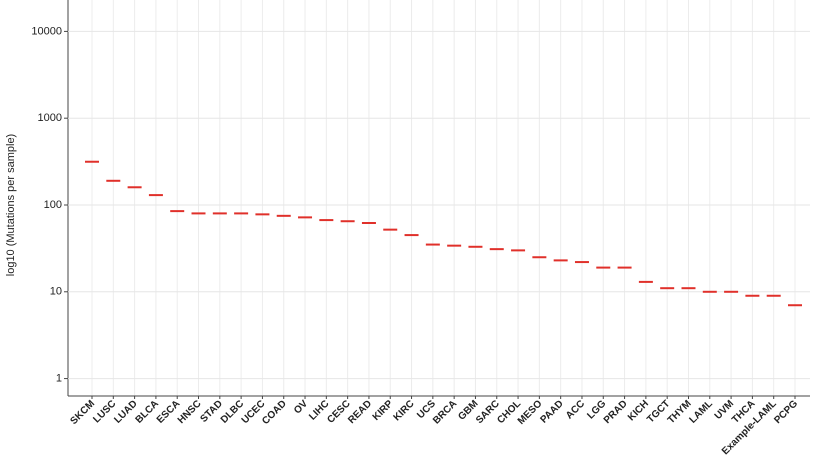 The image size is (820, 462). Describe the element at coordinates (445, 412) in the screenshot. I see `x-tick-label: BRCA` at that location.